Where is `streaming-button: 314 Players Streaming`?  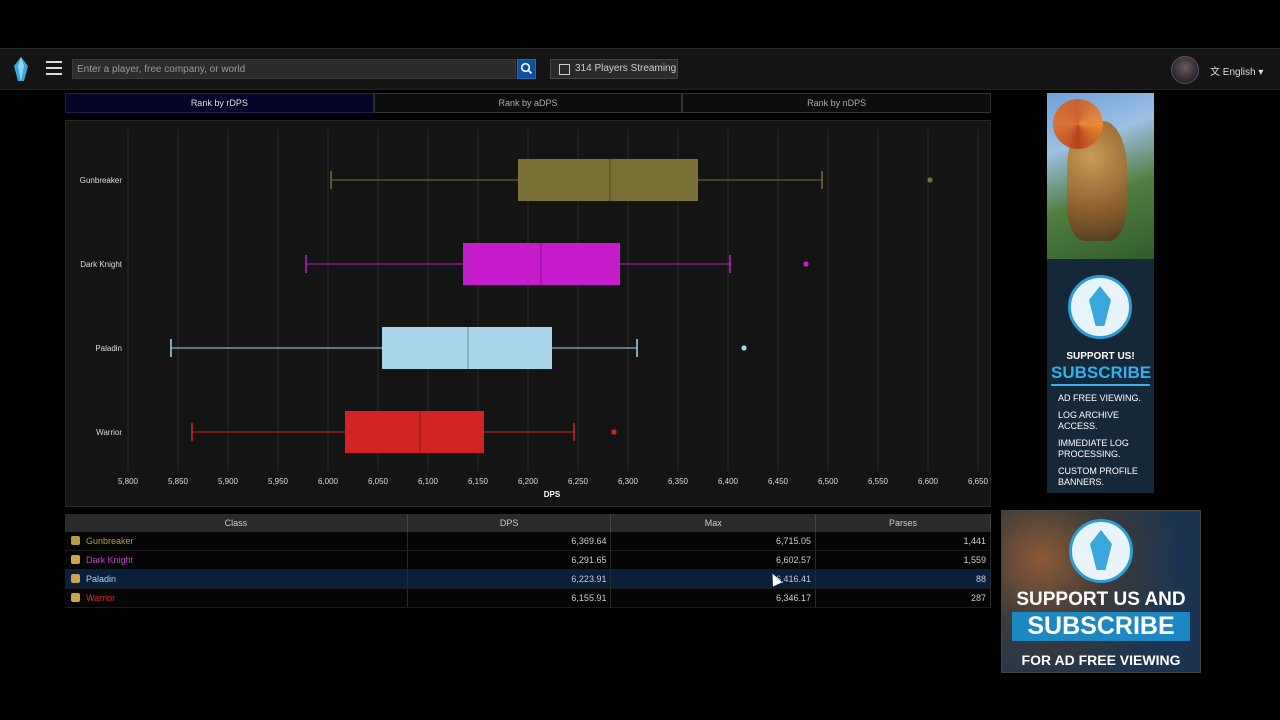 streaming-button: 314 Players Streaming is located at coordinates (614, 69).